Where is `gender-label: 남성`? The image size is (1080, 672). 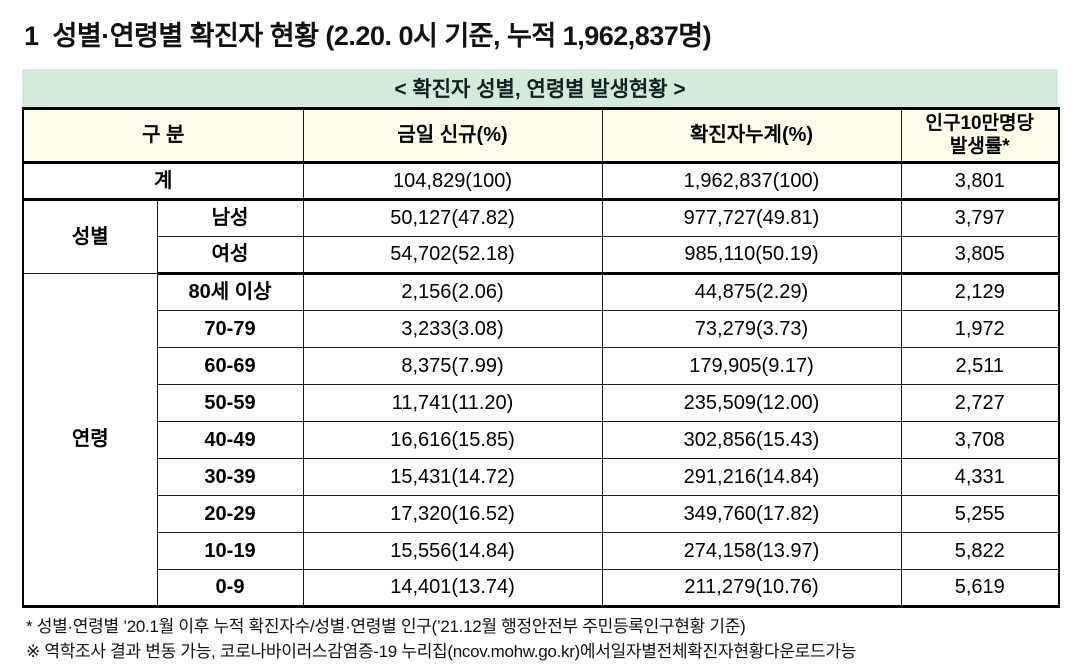 gender-label: 남성 is located at coordinates (230, 218).